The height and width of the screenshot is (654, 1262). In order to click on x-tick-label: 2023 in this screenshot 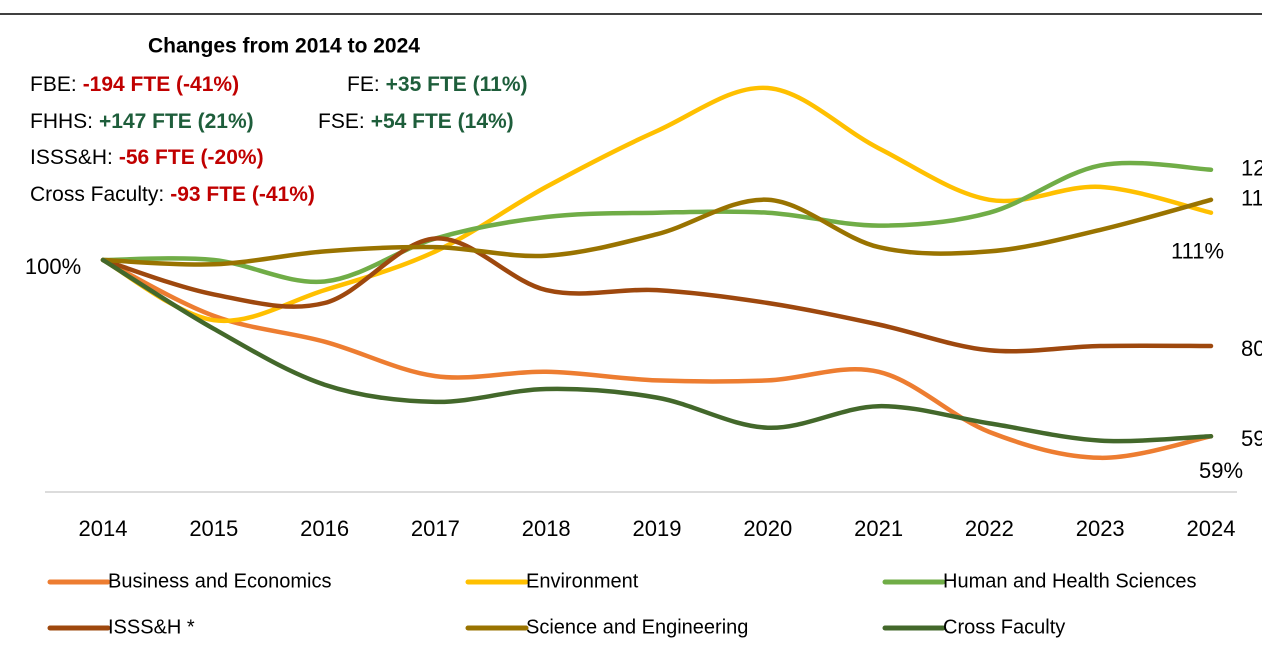, I will do `click(1100, 528)`.